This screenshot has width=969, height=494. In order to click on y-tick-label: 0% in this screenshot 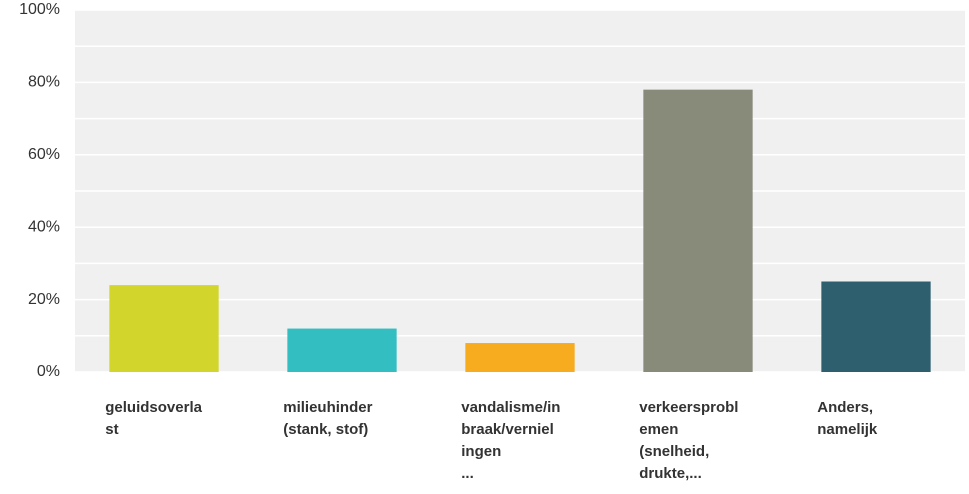, I will do `click(48, 371)`.